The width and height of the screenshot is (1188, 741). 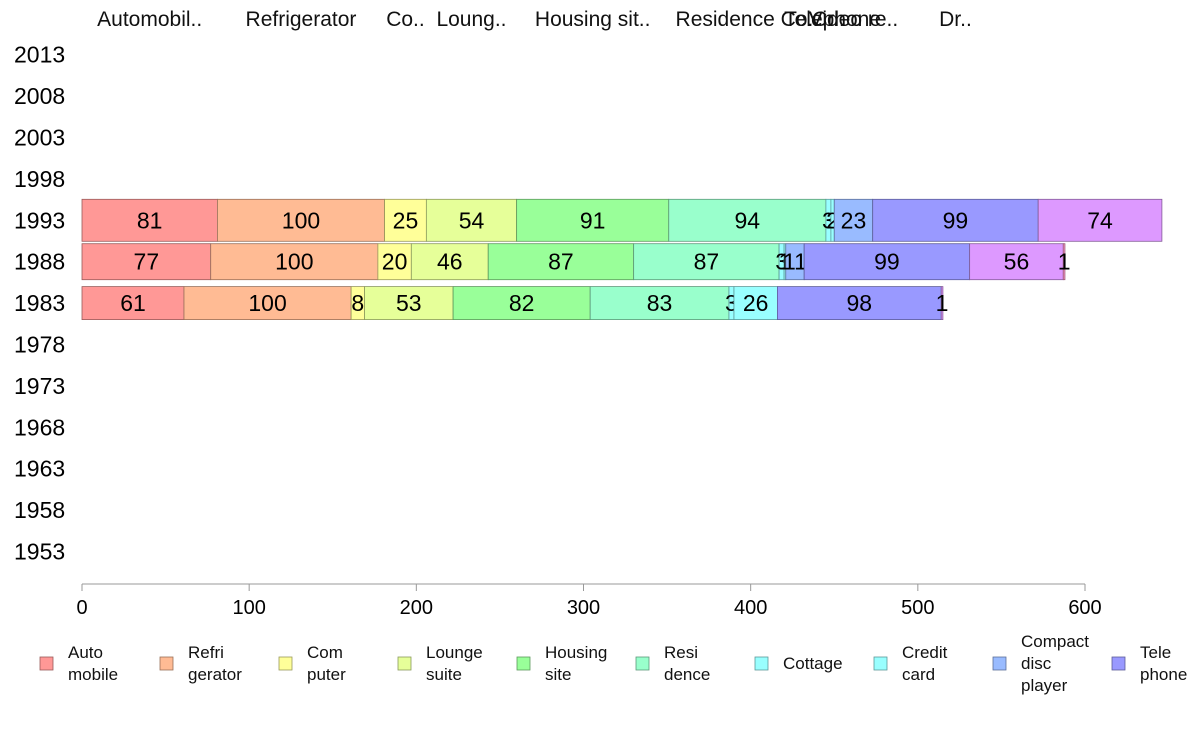 I want to click on legend-label: phone, so click(x=1163, y=674).